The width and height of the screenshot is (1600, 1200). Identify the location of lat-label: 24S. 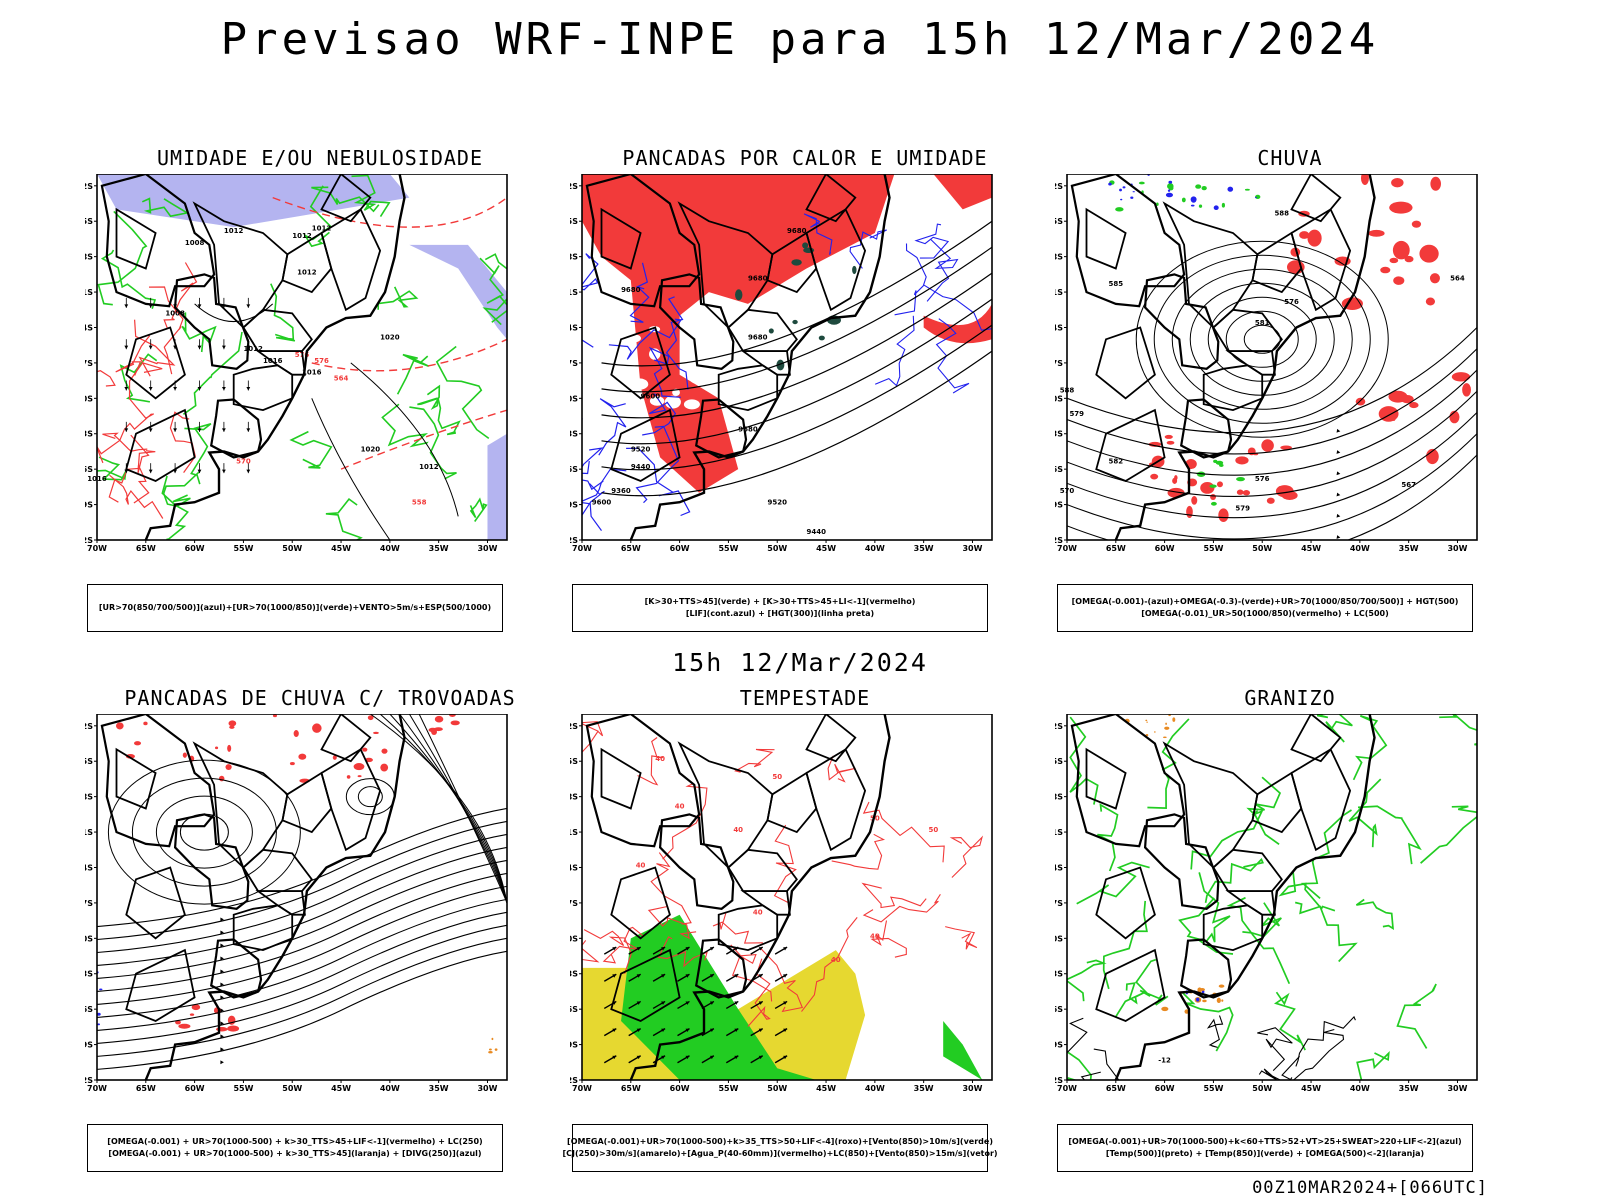
(89, 867).